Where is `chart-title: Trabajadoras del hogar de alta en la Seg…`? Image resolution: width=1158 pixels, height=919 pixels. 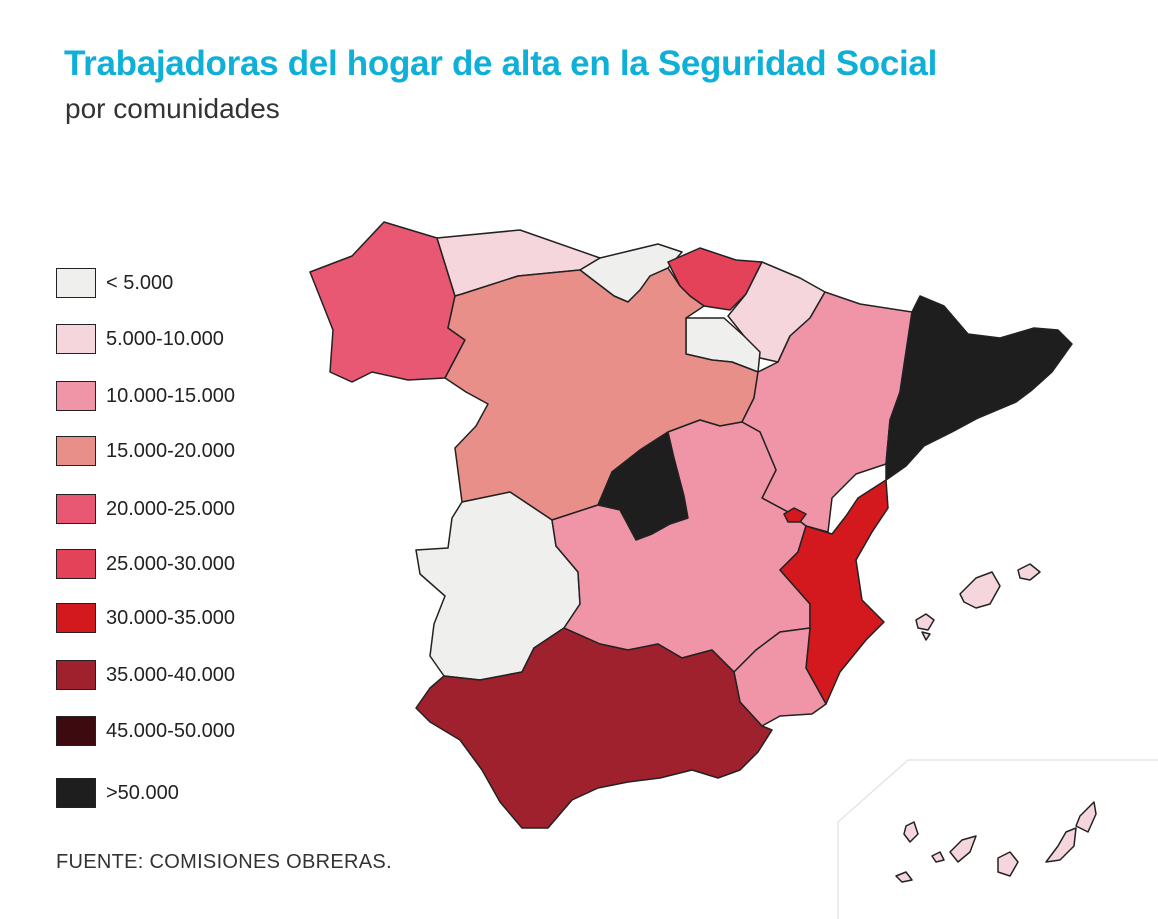
chart-title: Trabajadoras del hogar de alta en la Seg… is located at coordinates (500, 63).